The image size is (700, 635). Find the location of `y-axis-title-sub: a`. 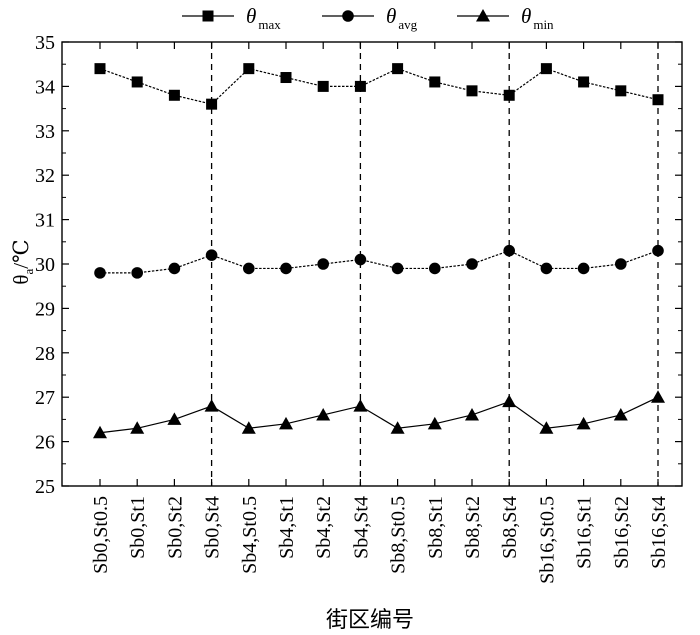

y-axis-title-sub: a is located at coordinates (28, 272).